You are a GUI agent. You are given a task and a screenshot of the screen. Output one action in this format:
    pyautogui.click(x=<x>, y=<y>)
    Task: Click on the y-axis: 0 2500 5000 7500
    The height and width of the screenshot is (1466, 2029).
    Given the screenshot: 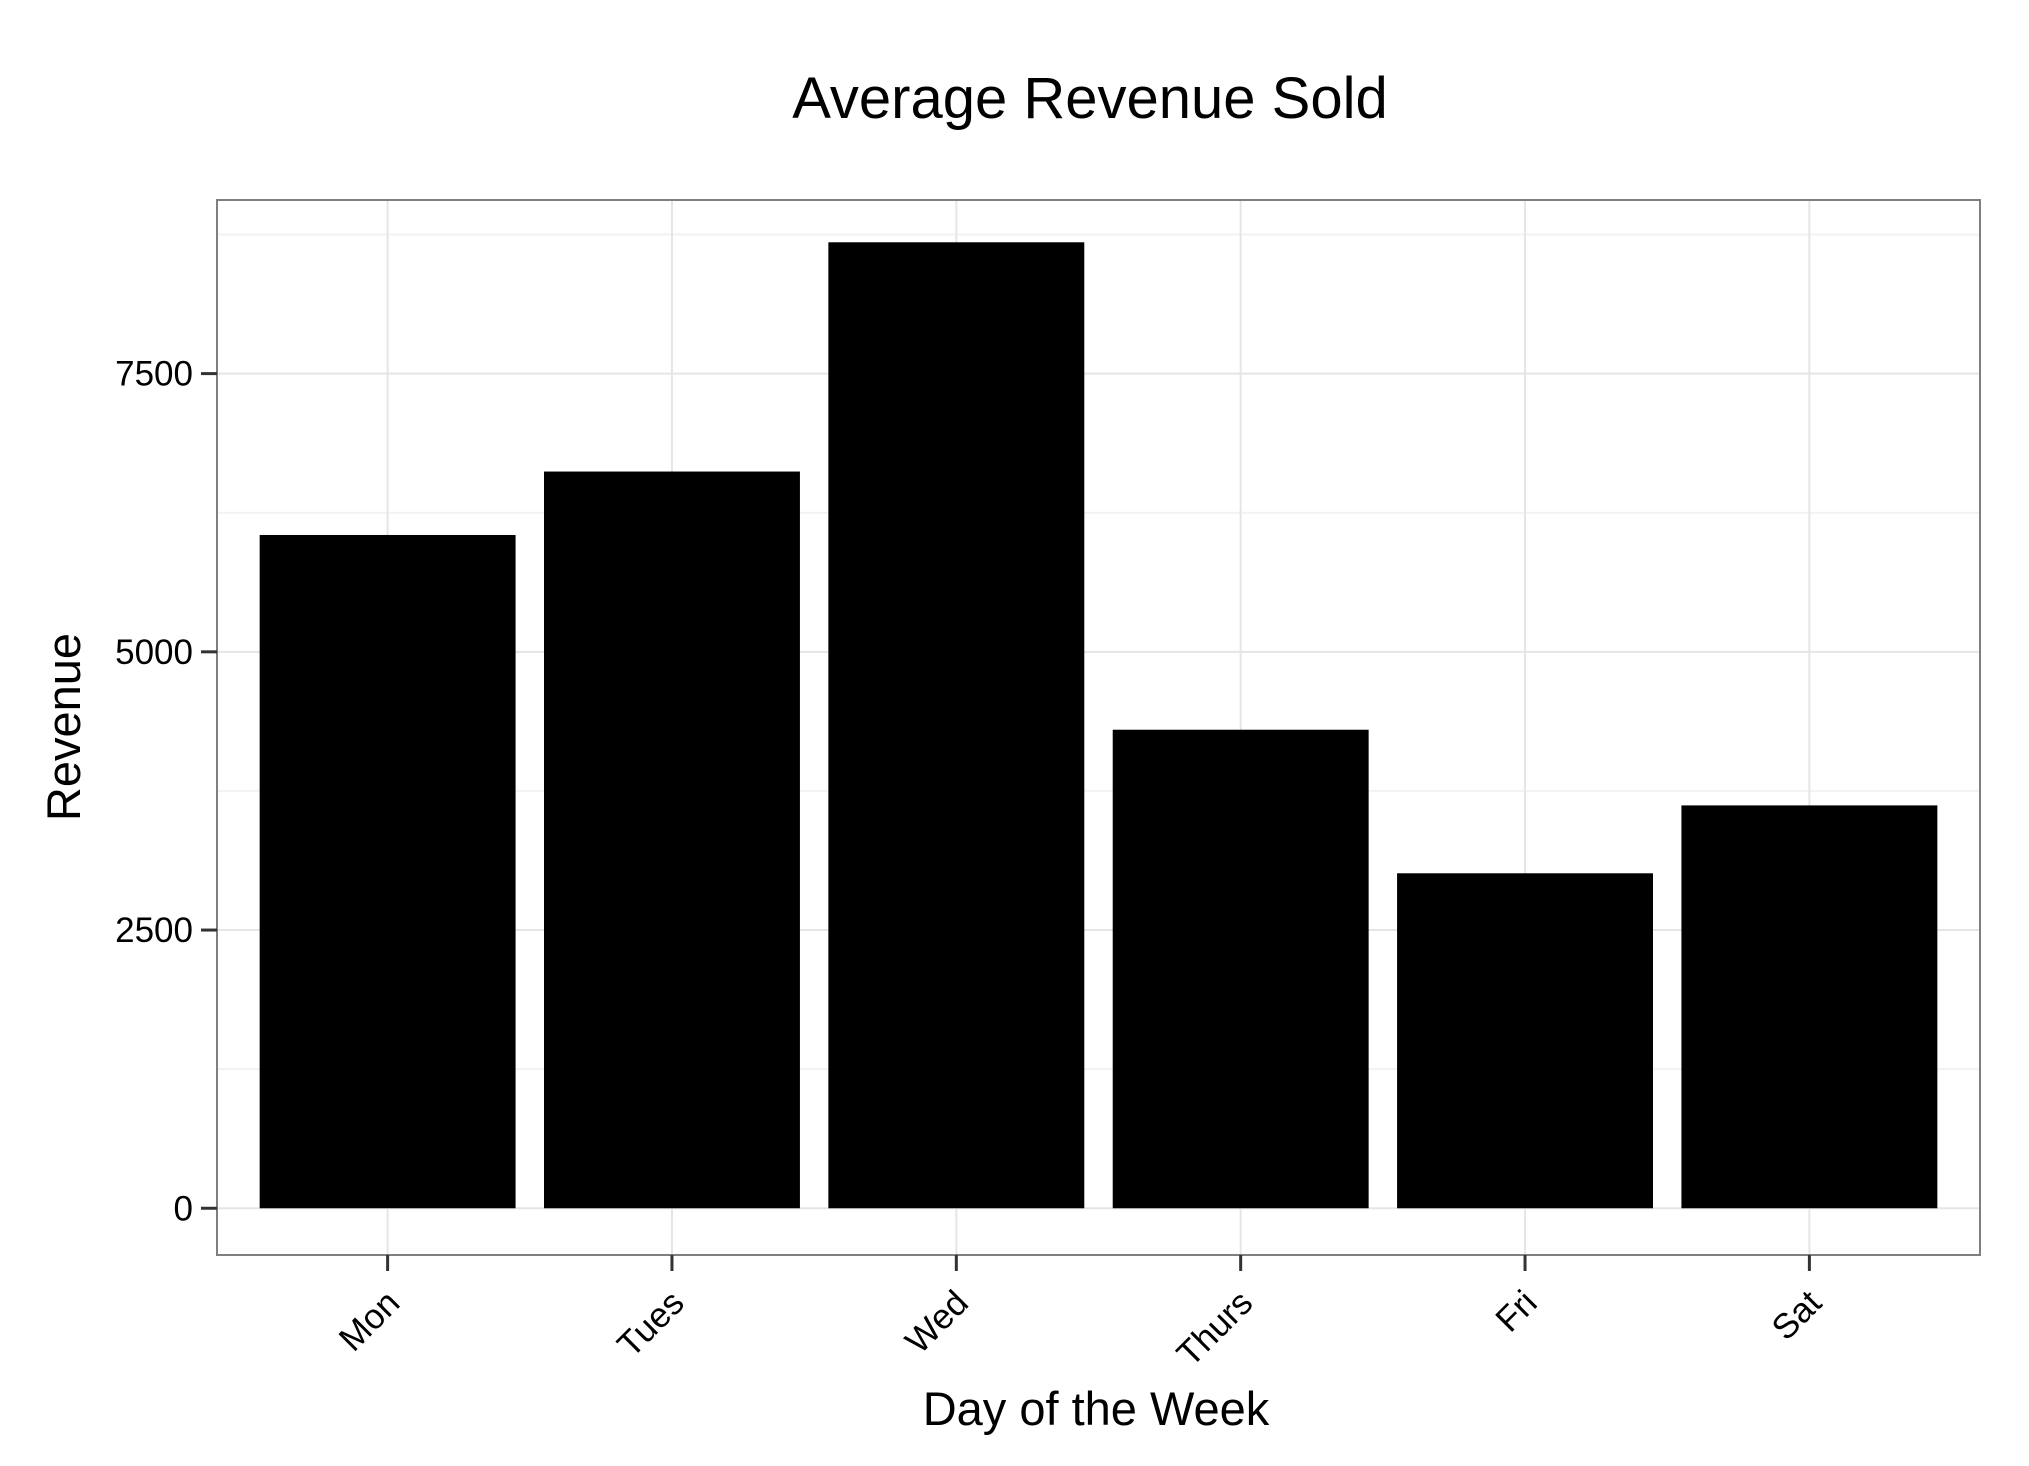 What is the action you would take?
    pyautogui.click(x=166, y=791)
    